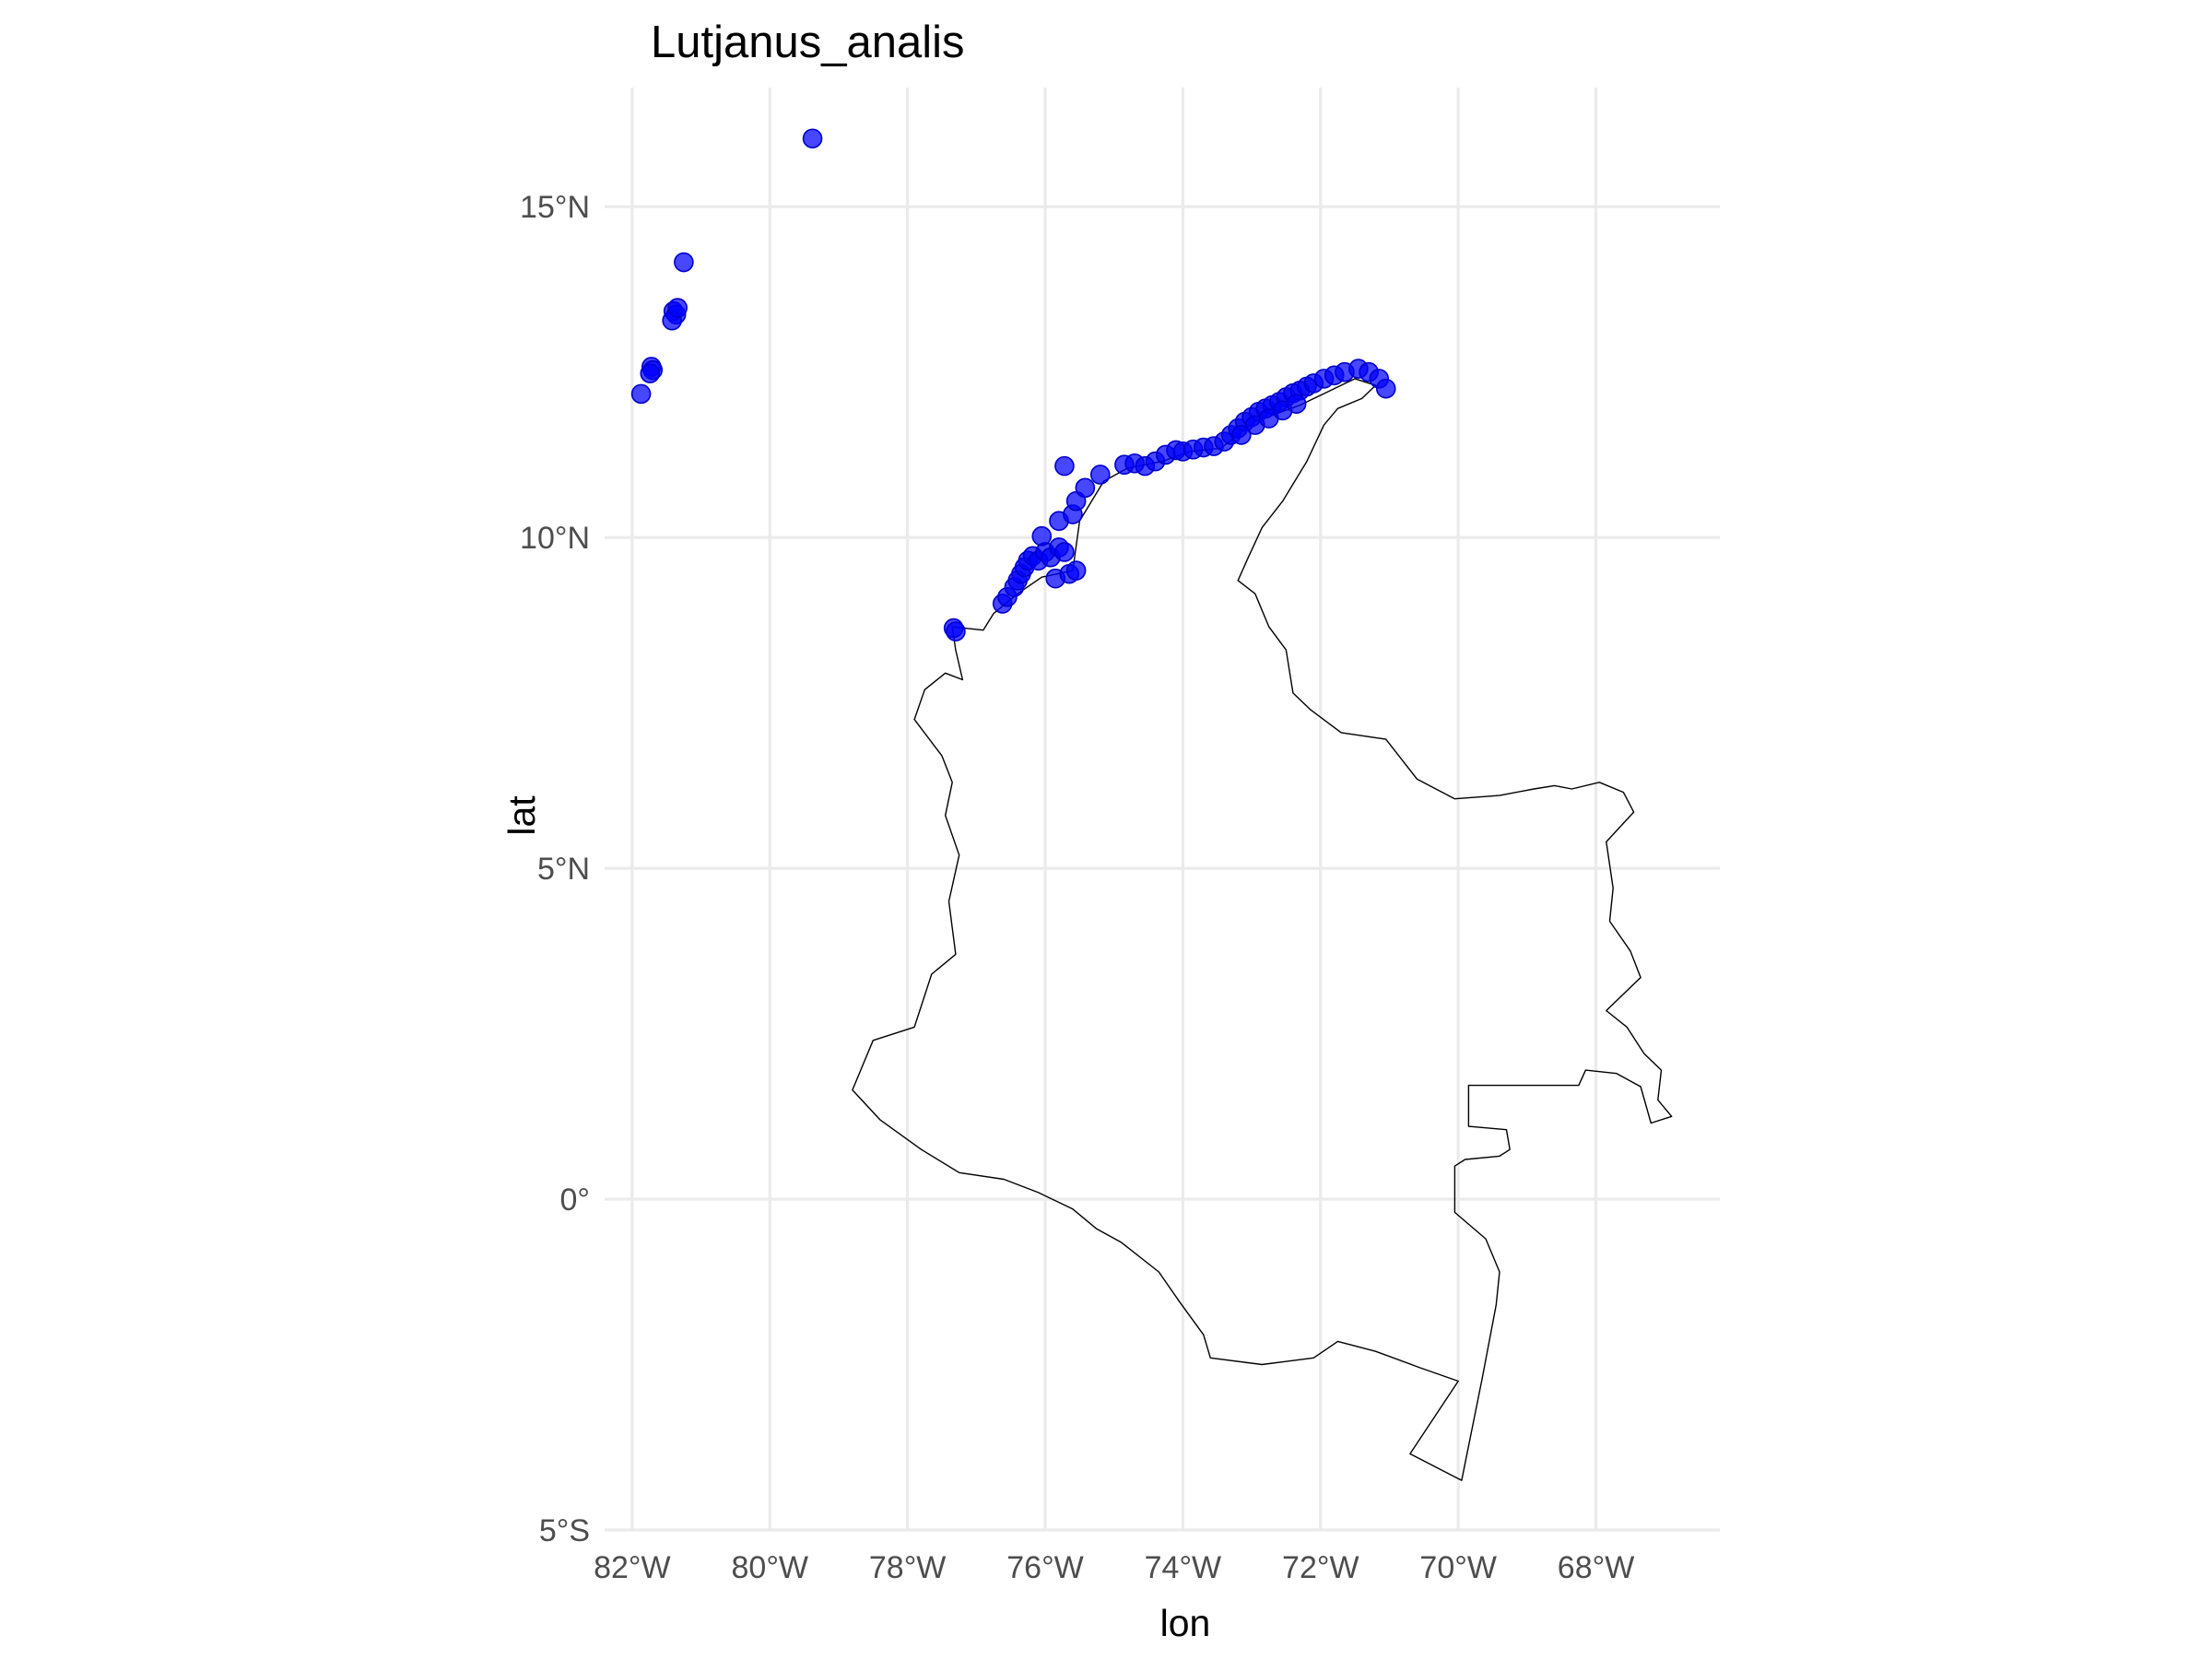 Image resolution: width=2212 pixels, height=1659 pixels. I want to click on y-tick-label-3: 0°, so click(574, 1200).